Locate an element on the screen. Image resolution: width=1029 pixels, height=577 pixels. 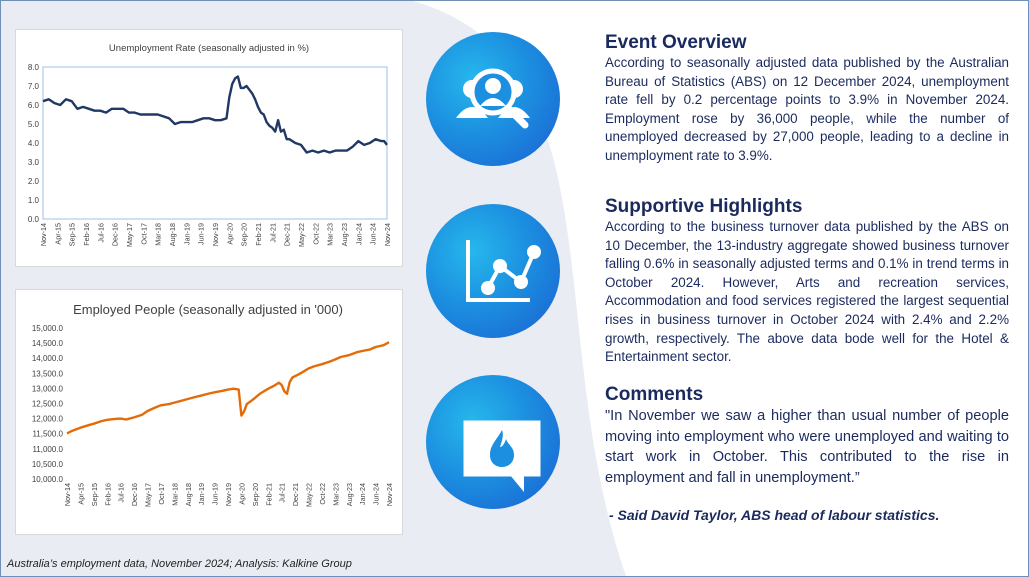
supportive-highlights-title: Supportive Highlights is located at coordinates (704, 206).